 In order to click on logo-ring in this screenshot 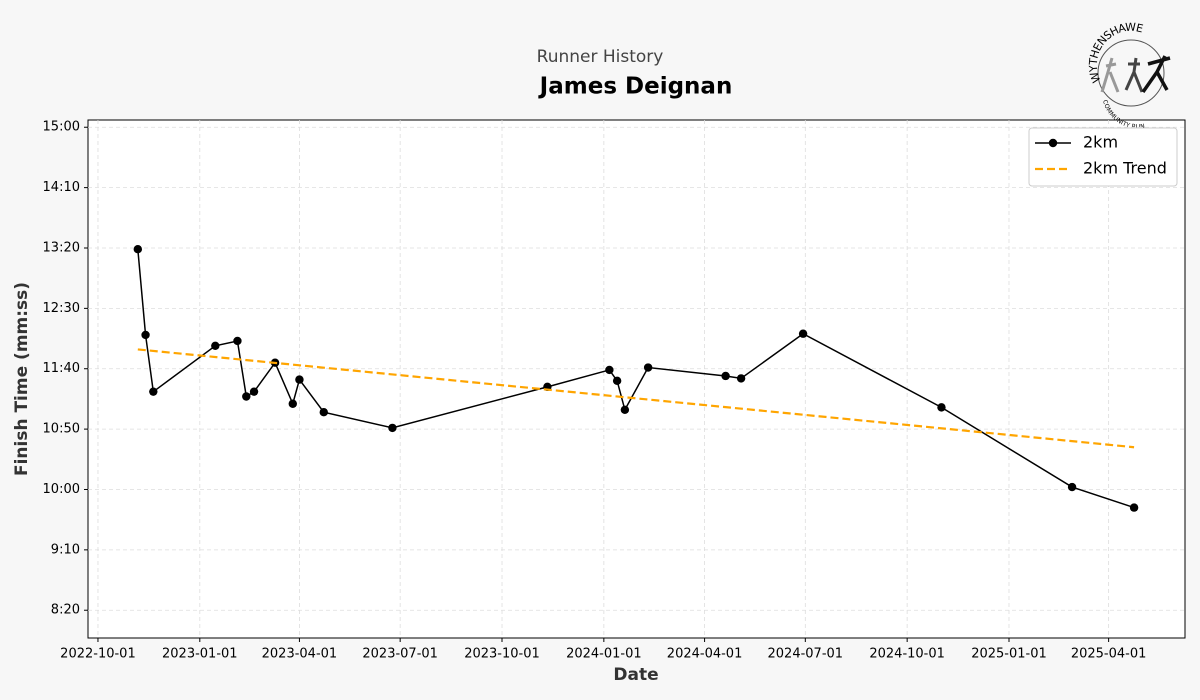, I will do `click(1131, 73)`.